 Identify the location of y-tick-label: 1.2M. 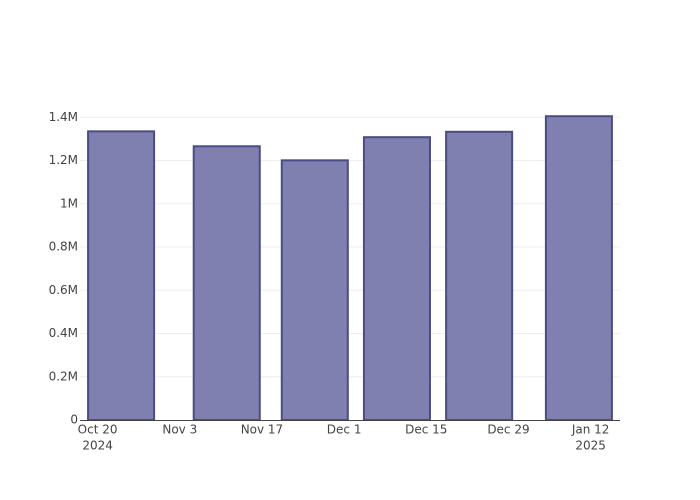
(63, 160).